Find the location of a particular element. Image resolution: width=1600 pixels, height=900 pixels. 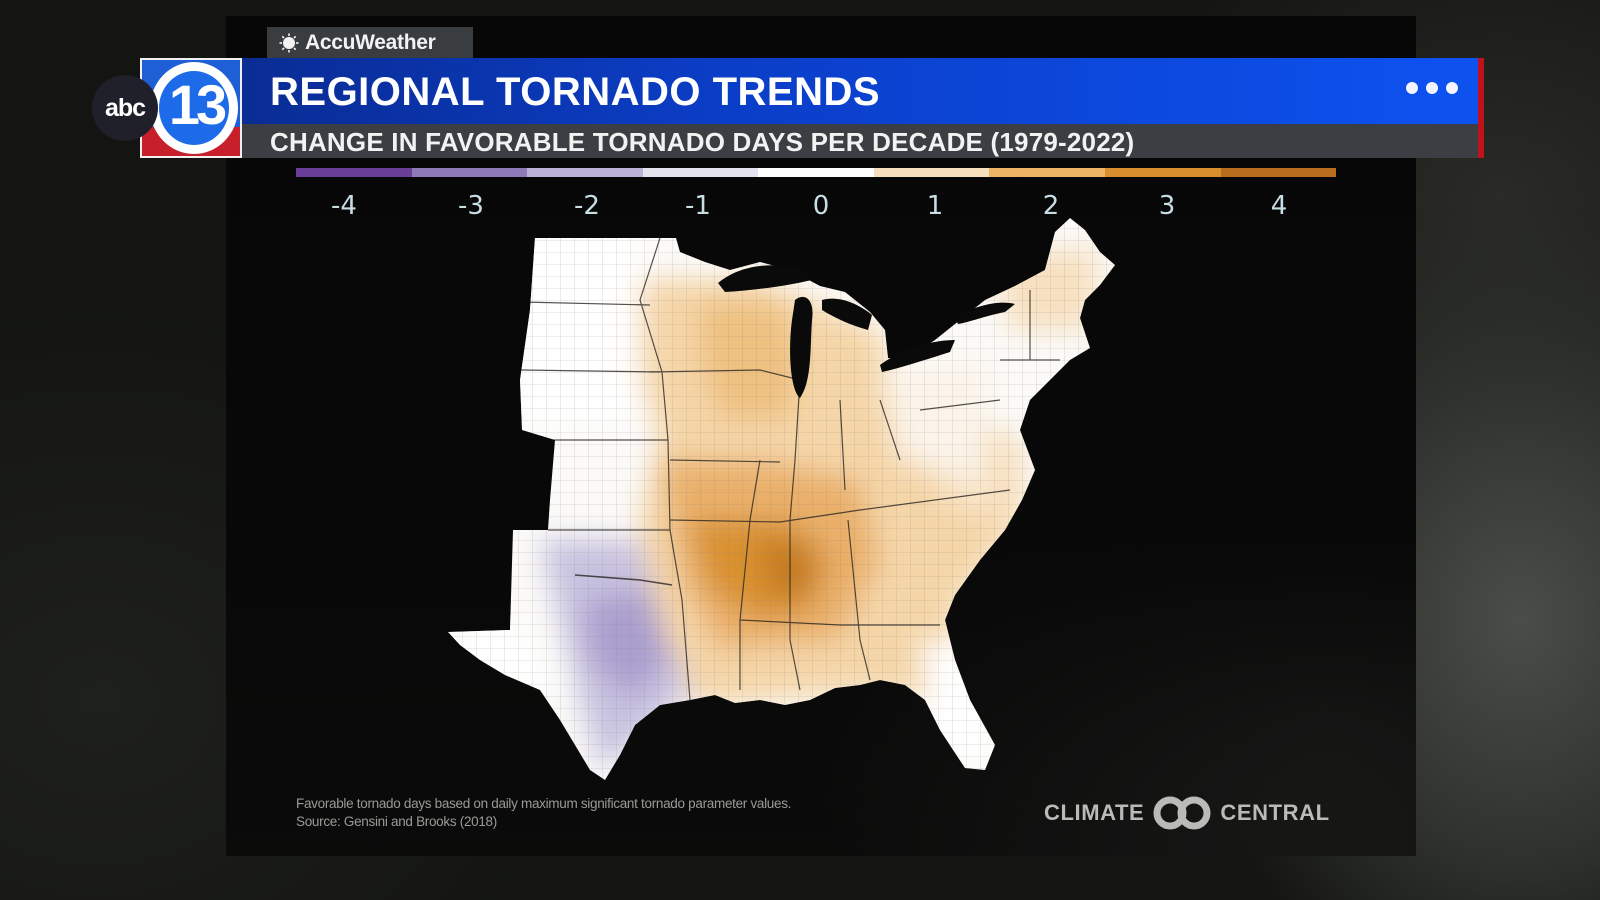

accuweather-tab: AccuWeather is located at coordinates (370, 43).